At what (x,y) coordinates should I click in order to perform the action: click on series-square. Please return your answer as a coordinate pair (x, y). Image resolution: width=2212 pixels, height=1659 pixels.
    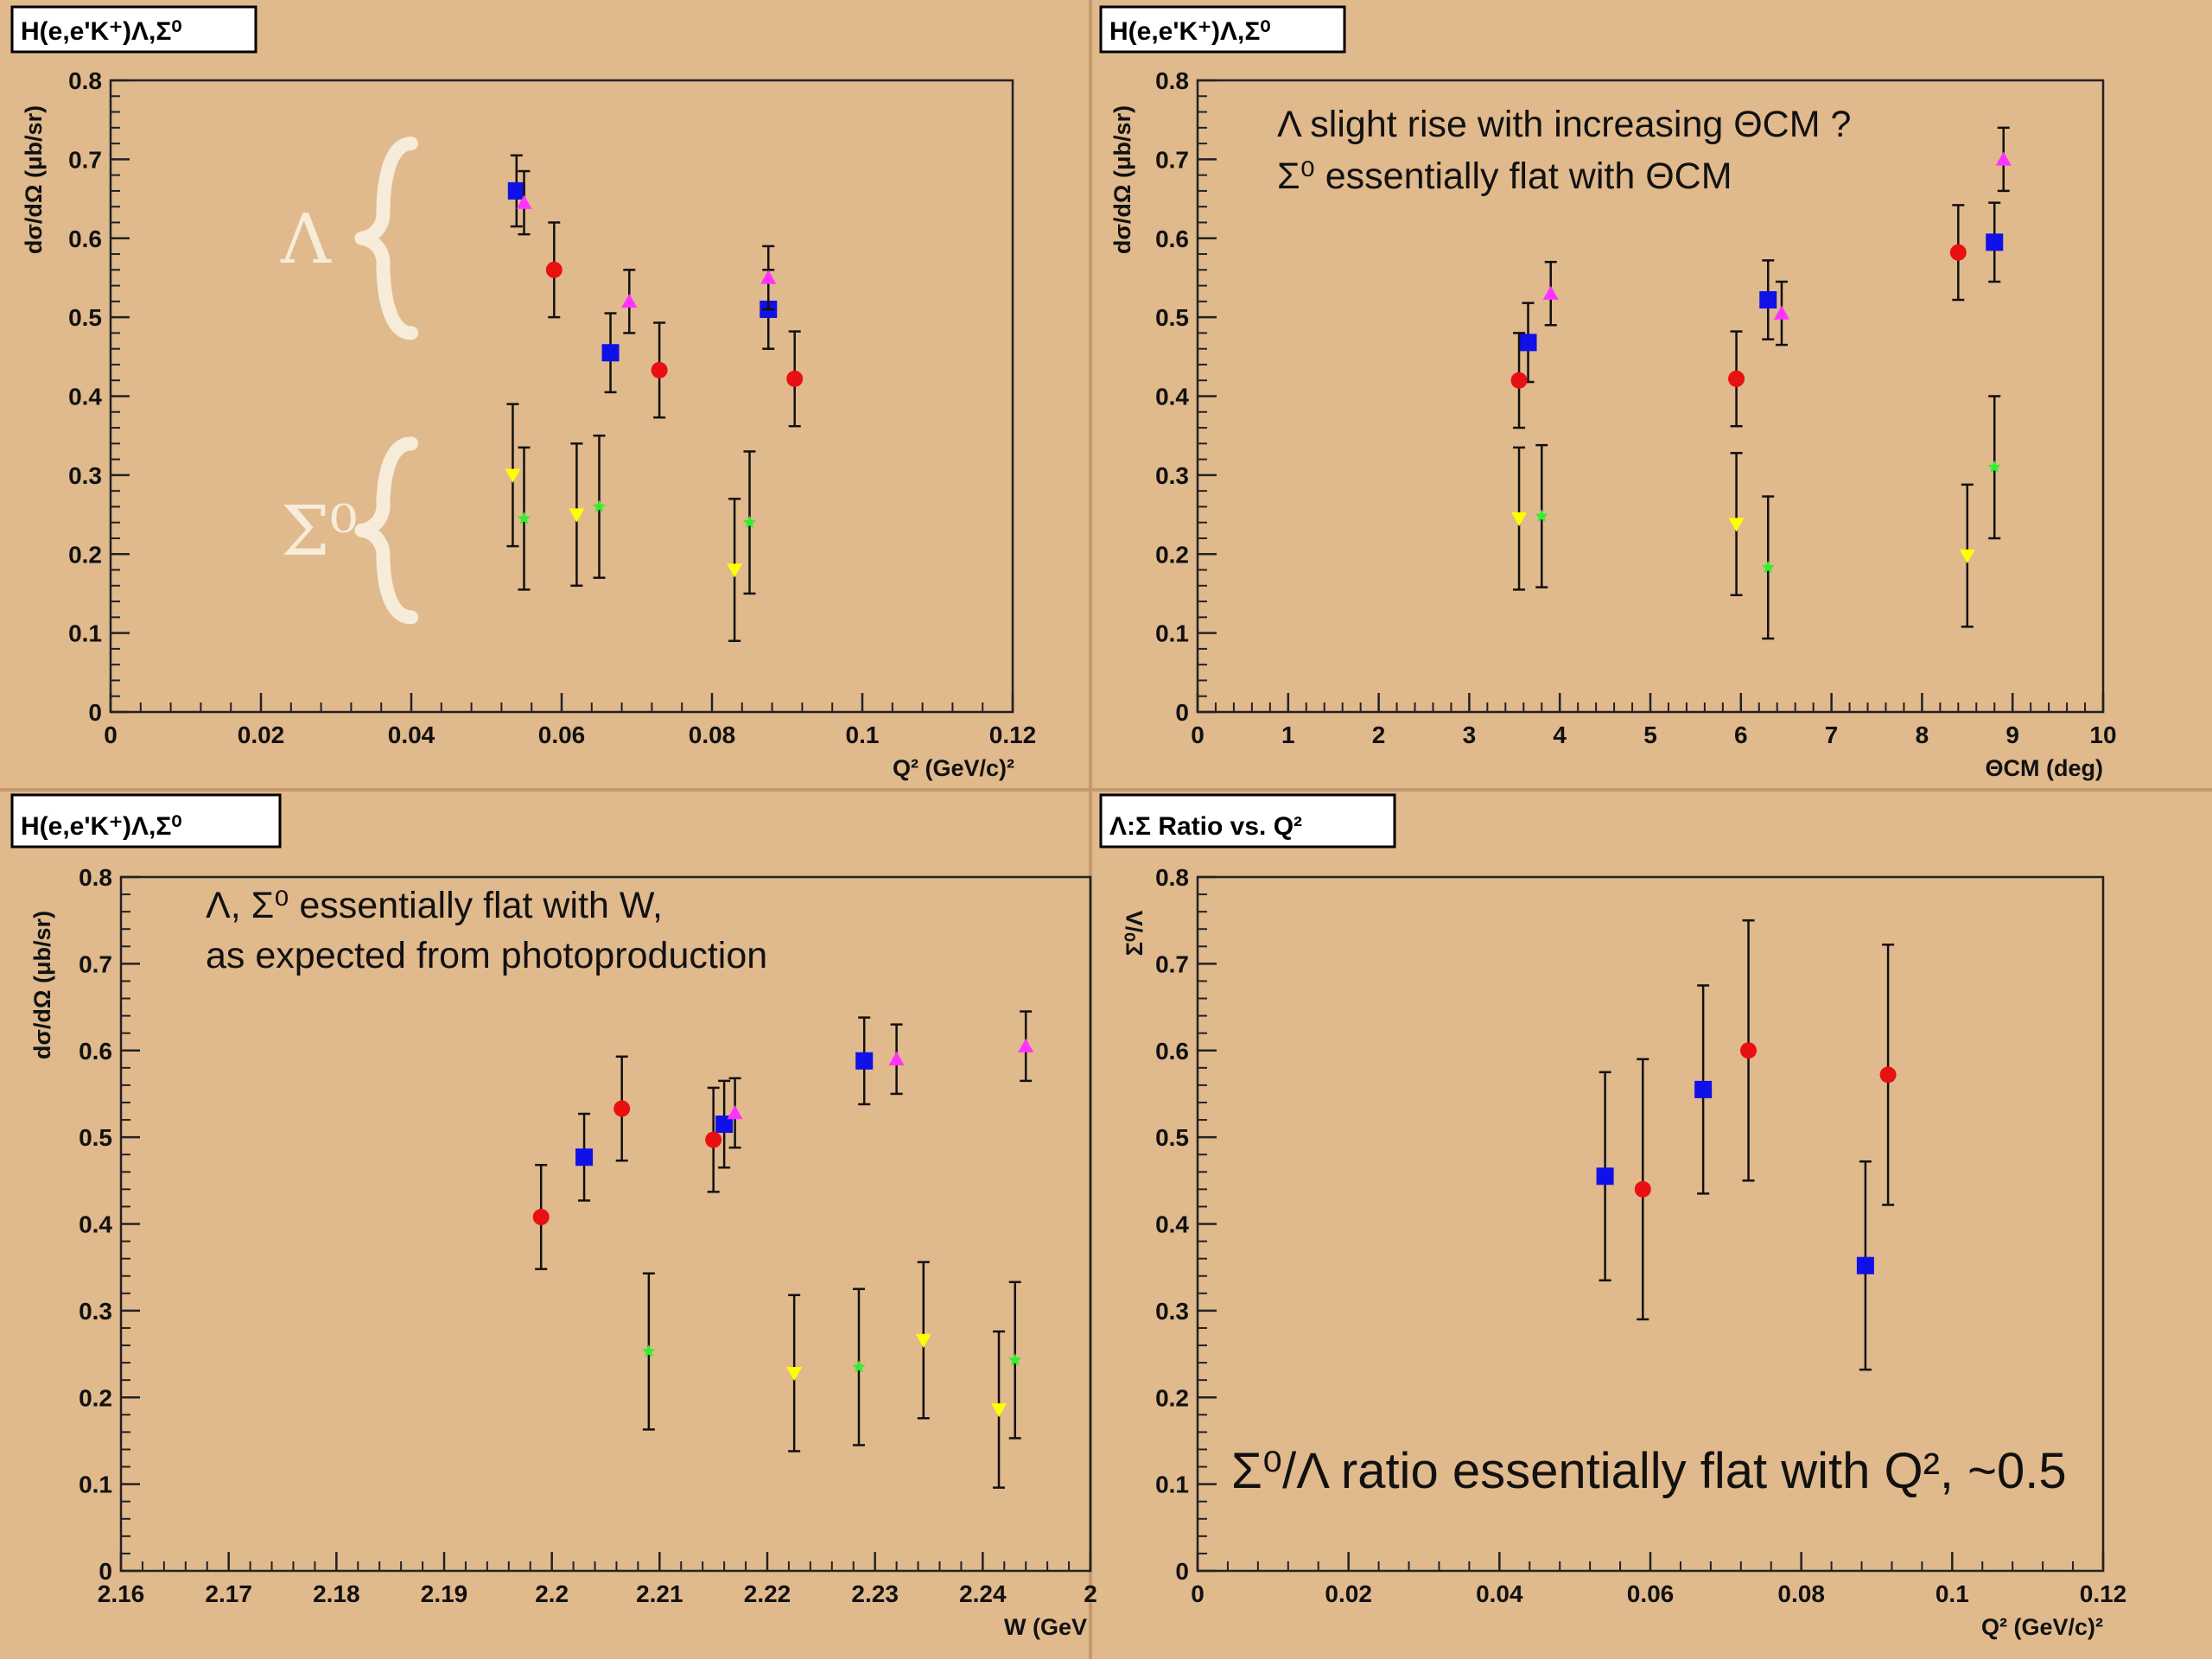
    Looking at the image, I should click on (1735, 1177).